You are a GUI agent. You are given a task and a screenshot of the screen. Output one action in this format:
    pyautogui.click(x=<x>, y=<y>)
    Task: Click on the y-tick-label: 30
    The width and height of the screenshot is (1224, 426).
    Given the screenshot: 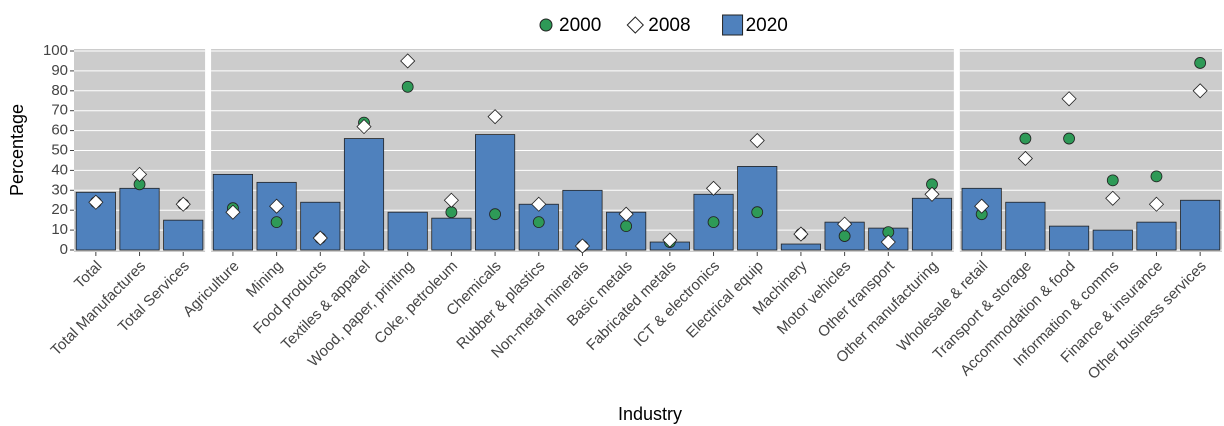 What is the action you would take?
    pyautogui.click(x=59, y=189)
    